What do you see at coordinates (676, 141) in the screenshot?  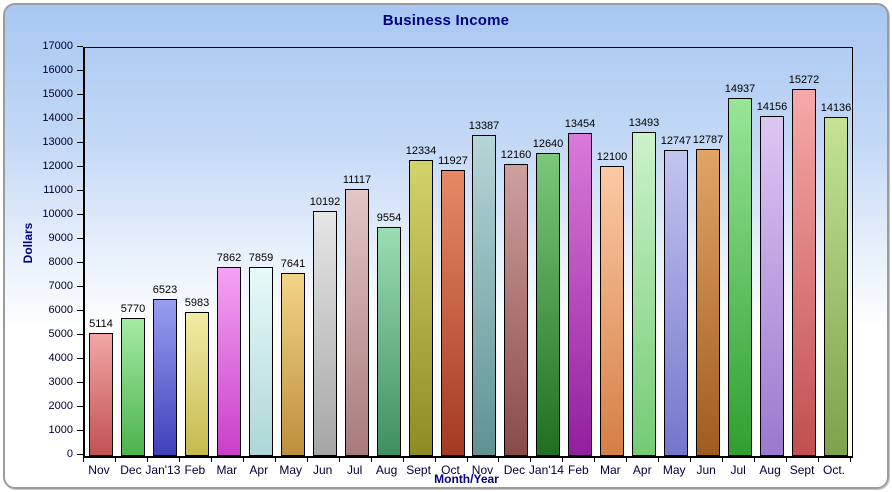 I see `bar-value-label: 12747` at bounding box center [676, 141].